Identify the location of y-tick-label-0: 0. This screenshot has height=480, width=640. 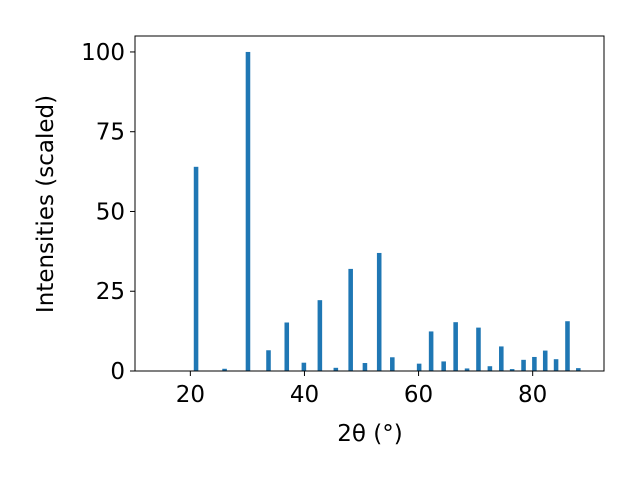
(117, 372).